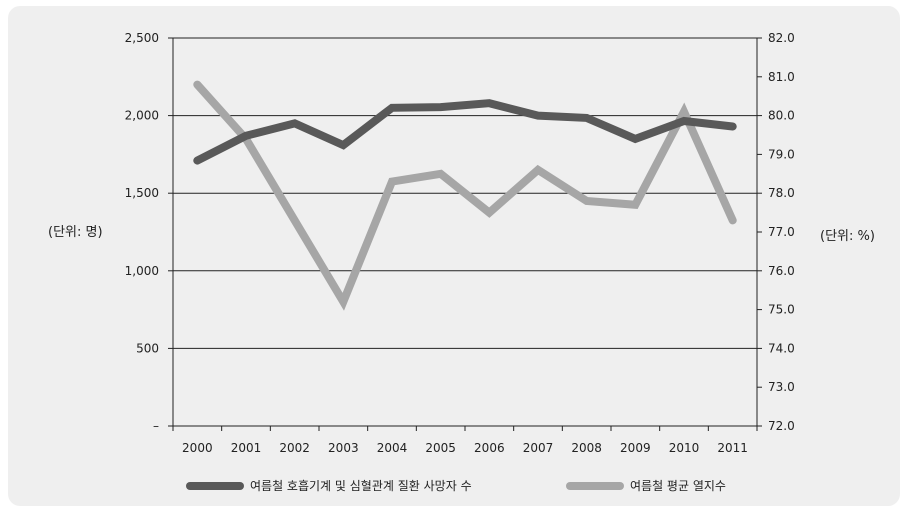 Image resolution: width=908 pixels, height=512 pixels. What do you see at coordinates (635, 448) in the screenshot?
I see `x-tick-label: 2009` at bounding box center [635, 448].